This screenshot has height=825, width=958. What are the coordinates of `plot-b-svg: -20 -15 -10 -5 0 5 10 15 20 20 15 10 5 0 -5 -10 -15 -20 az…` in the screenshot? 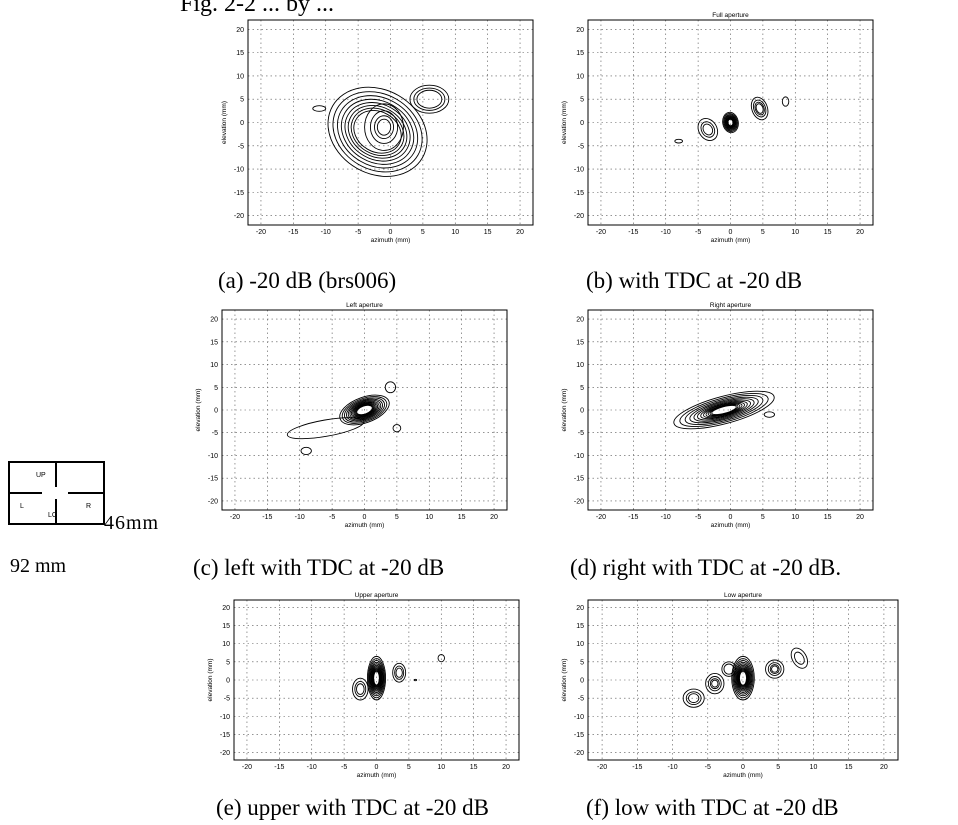 It's located at (717, 128).